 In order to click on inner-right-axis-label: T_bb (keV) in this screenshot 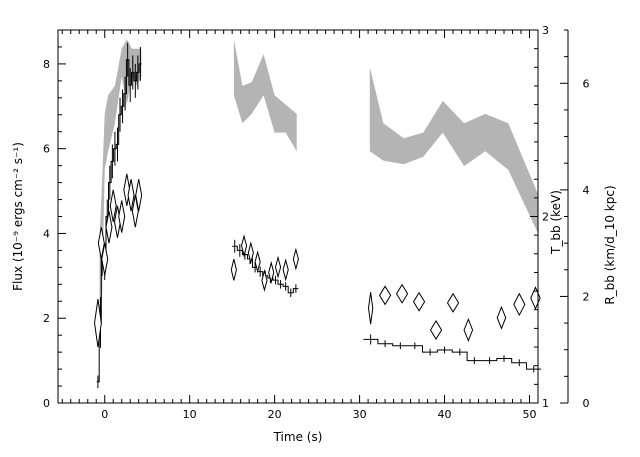, I will do `click(556, 222)`.